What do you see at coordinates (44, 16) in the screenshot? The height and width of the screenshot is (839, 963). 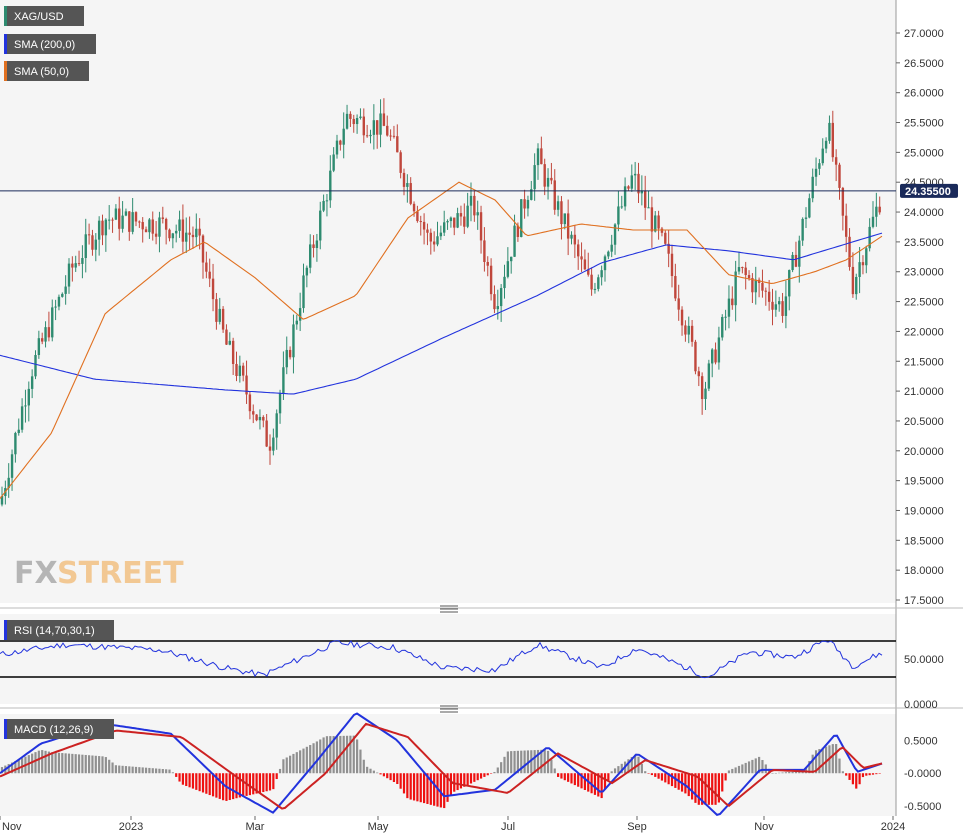 I see `legend-symbol: XAG/USD` at bounding box center [44, 16].